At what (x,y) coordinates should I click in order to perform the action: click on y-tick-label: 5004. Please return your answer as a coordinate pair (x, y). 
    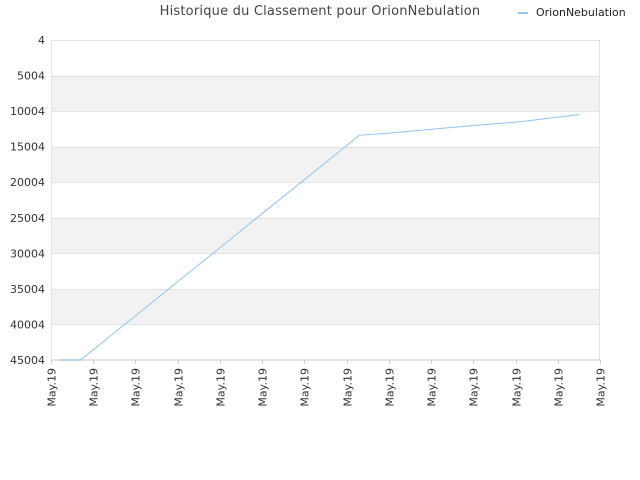
    Looking at the image, I should click on (31, 76).